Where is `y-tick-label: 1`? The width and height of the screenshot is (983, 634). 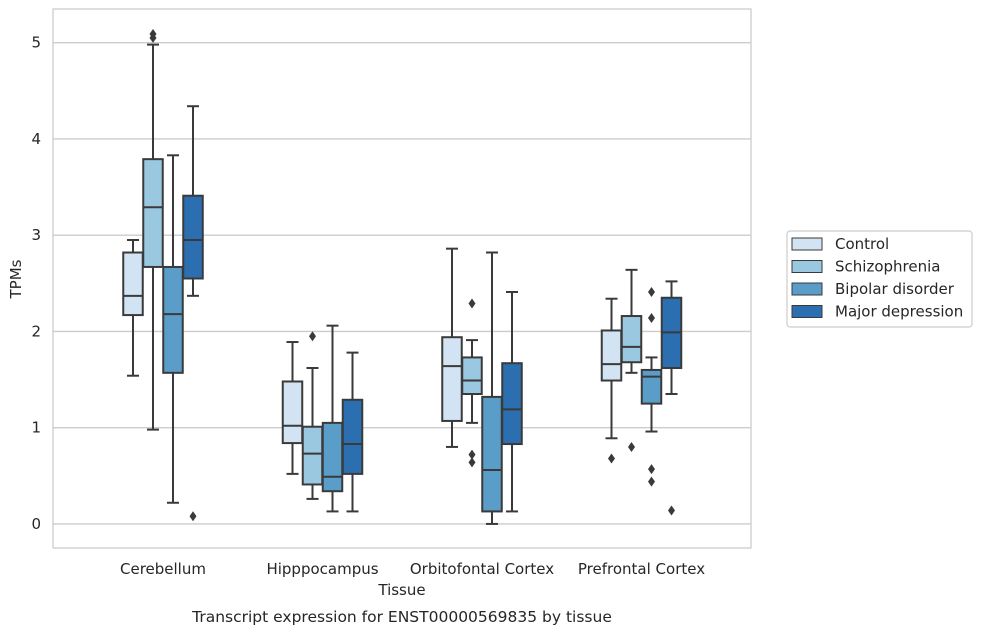 y-tick-label: 1 is located at coordinates (36, 428).